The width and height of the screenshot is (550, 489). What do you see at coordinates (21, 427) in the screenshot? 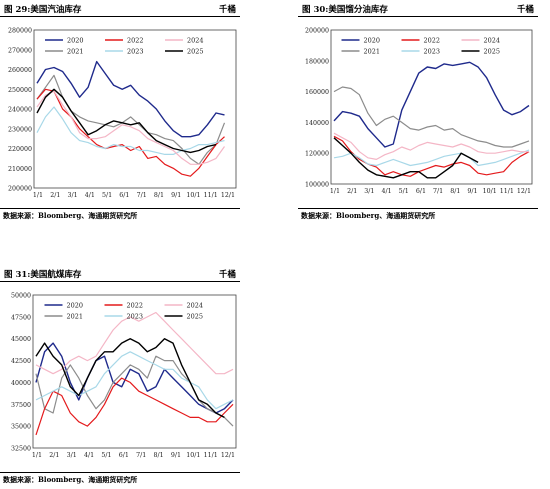
I see `y-tick-label: 35000` at bounding box center [21, 427].